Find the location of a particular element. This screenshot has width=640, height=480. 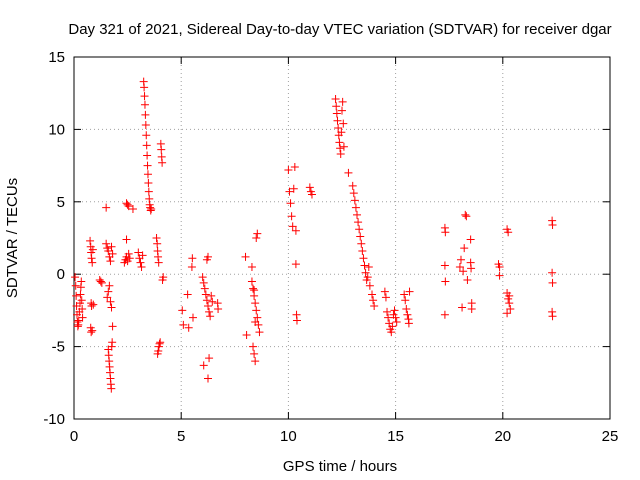

y-tick-label: 15 is located at coordinates (56, 57).